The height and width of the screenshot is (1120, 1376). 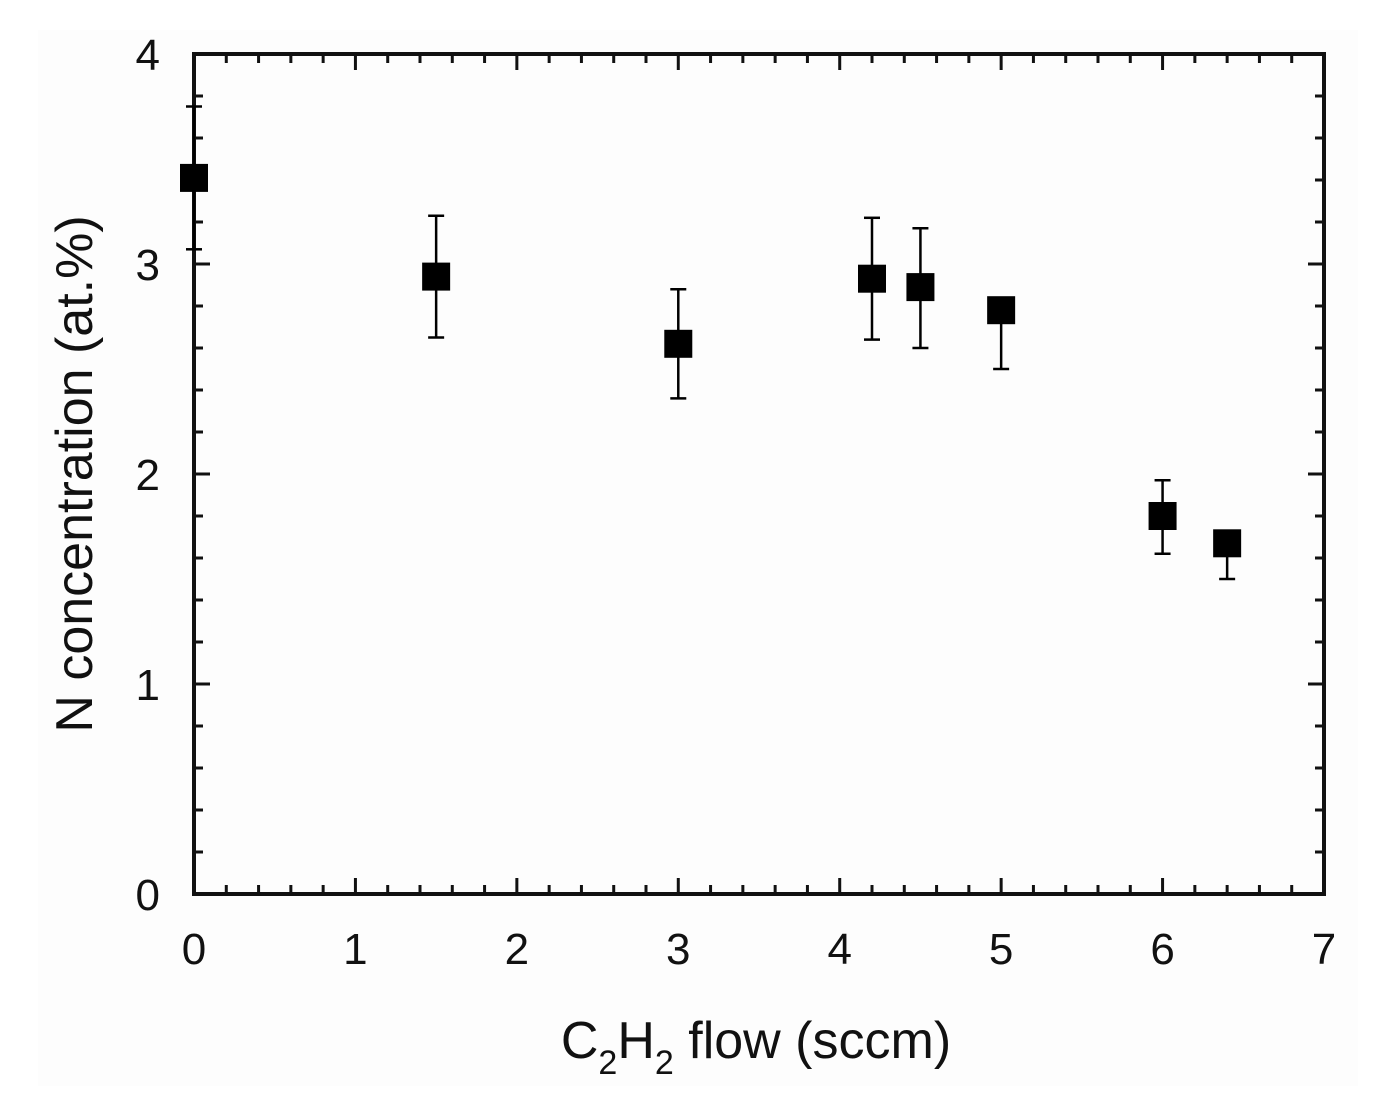 I want to click on x-axis-title: C2H2 flow (sccm), so click(x=756, y=1047).